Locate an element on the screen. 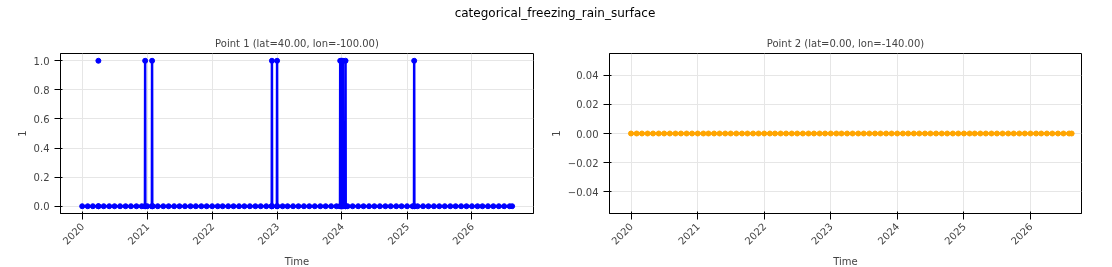 This screenshot has width=1112, height=267. y-tick-label: 0.04 is located at coordinates (587, 76).